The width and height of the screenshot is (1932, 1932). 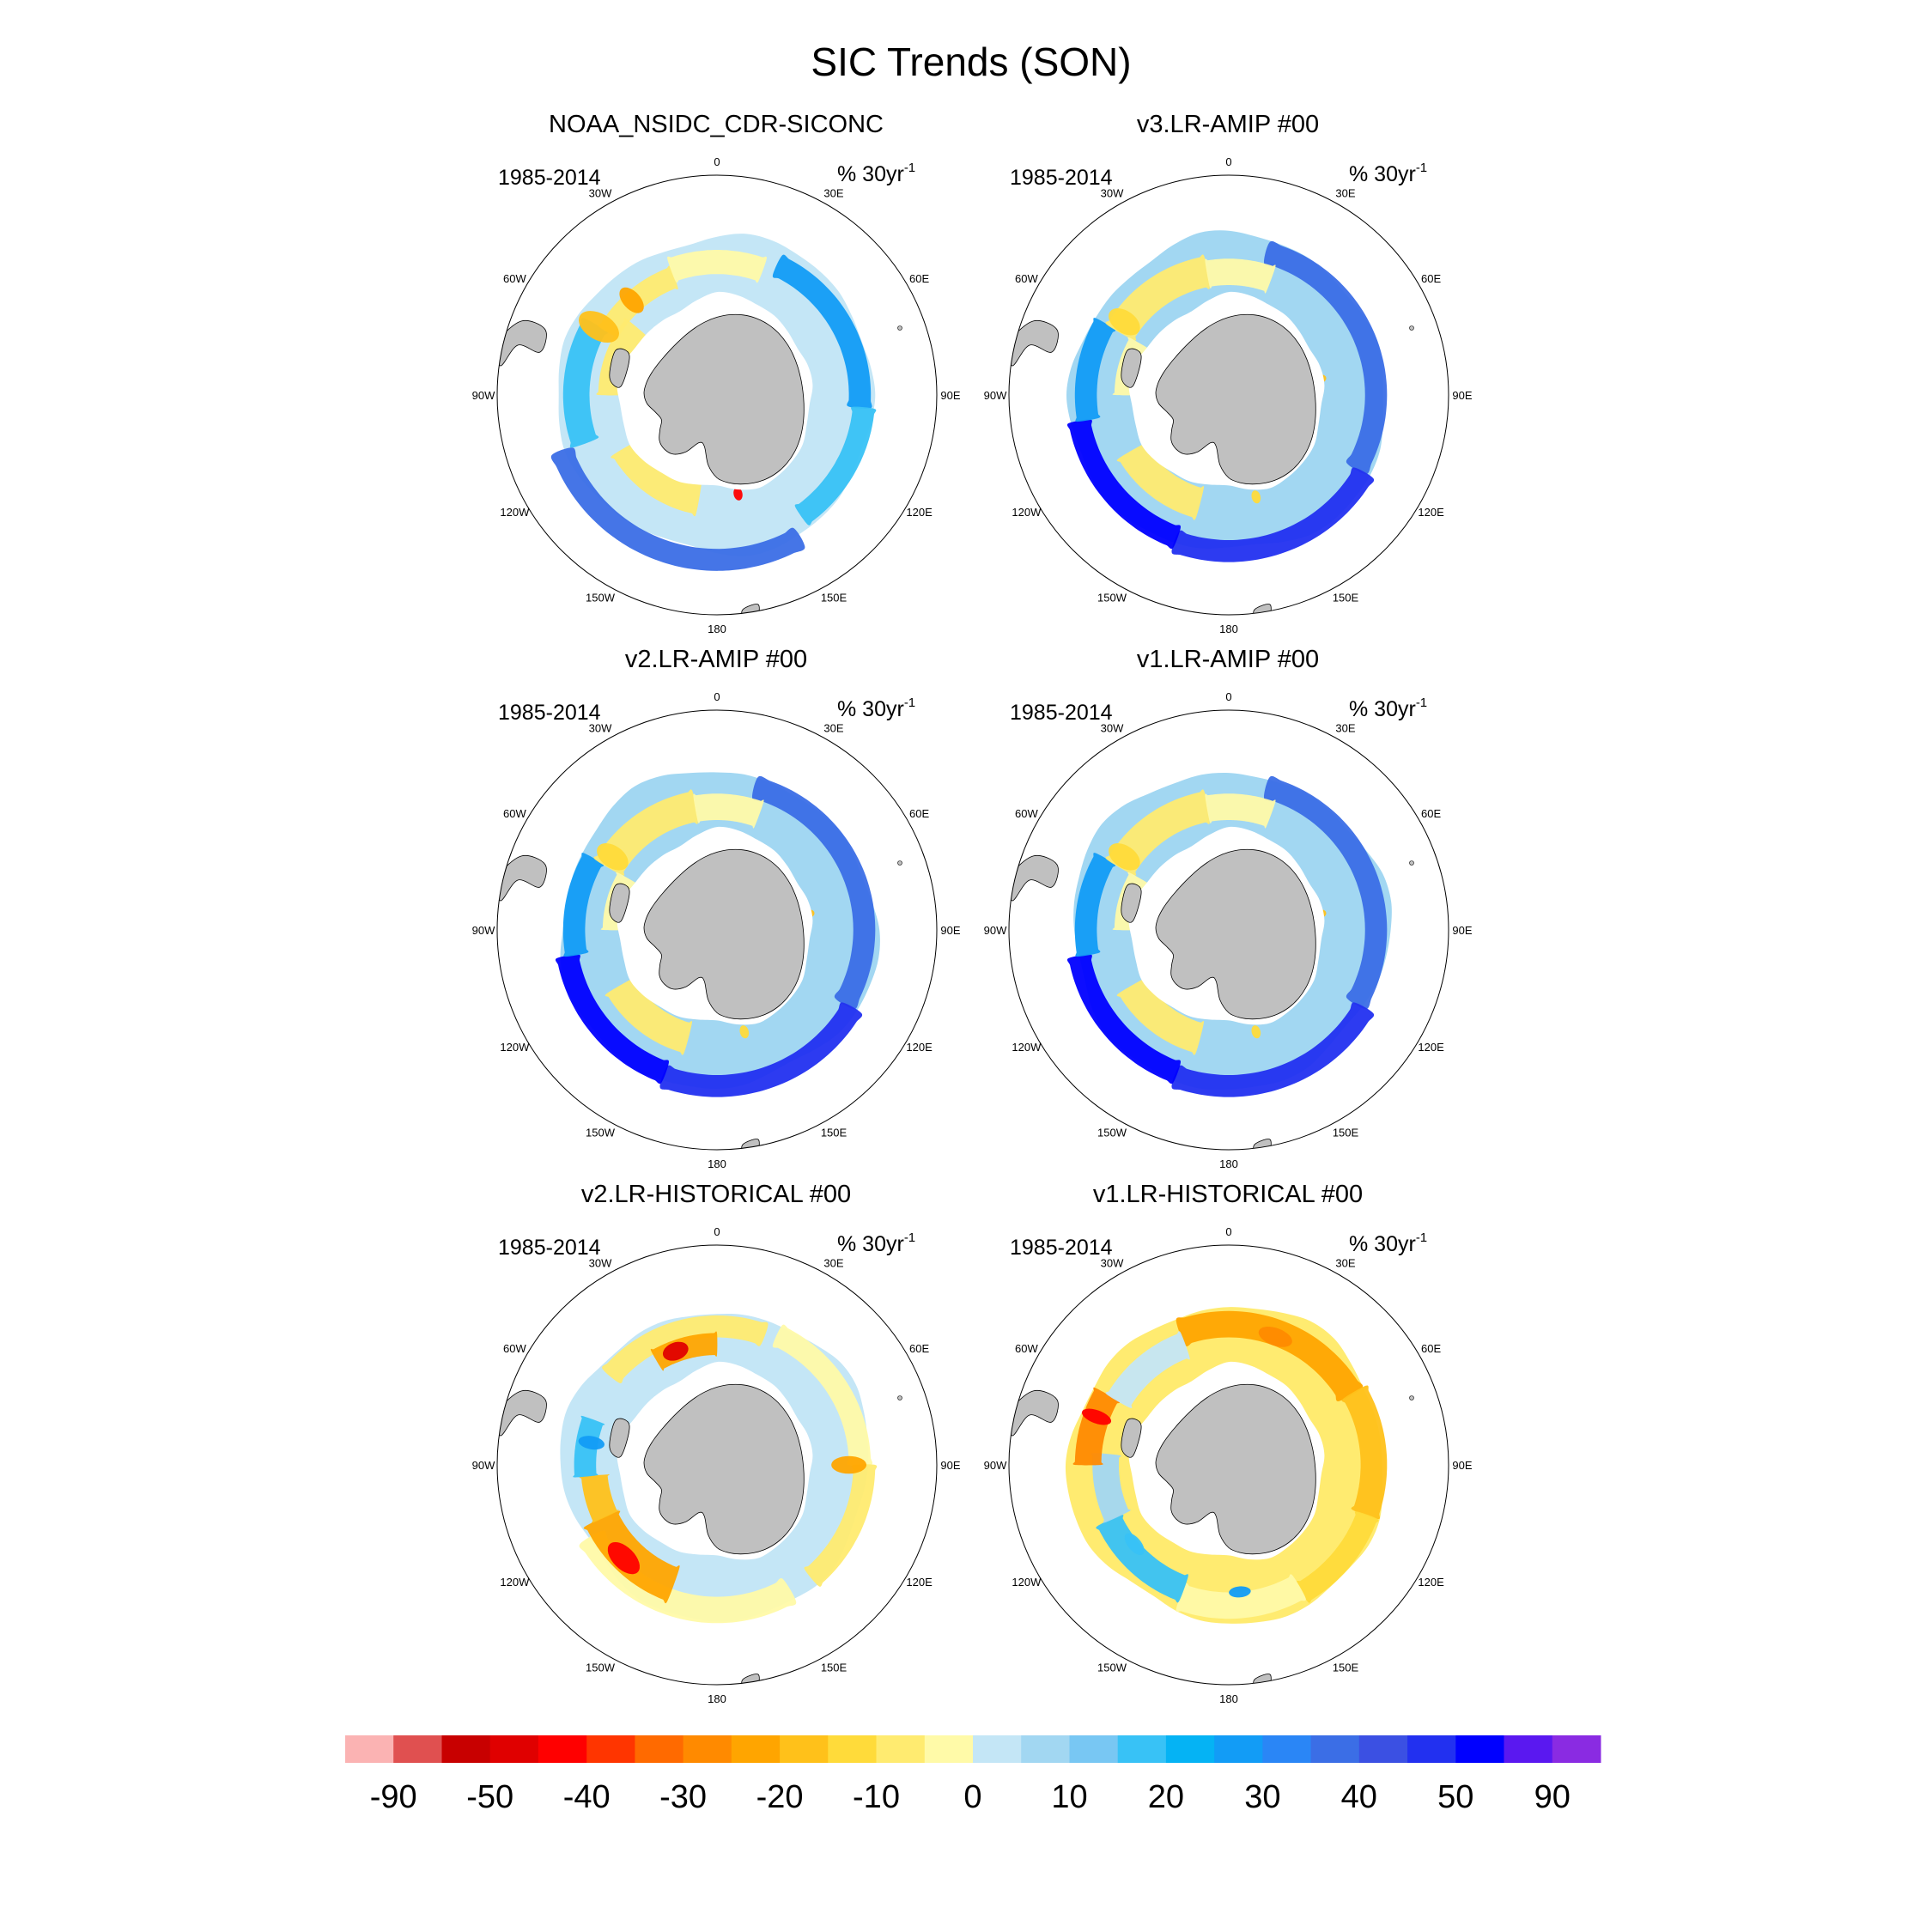 I want to click on colorbar-label: 10, so click(x=1069, y=1797).